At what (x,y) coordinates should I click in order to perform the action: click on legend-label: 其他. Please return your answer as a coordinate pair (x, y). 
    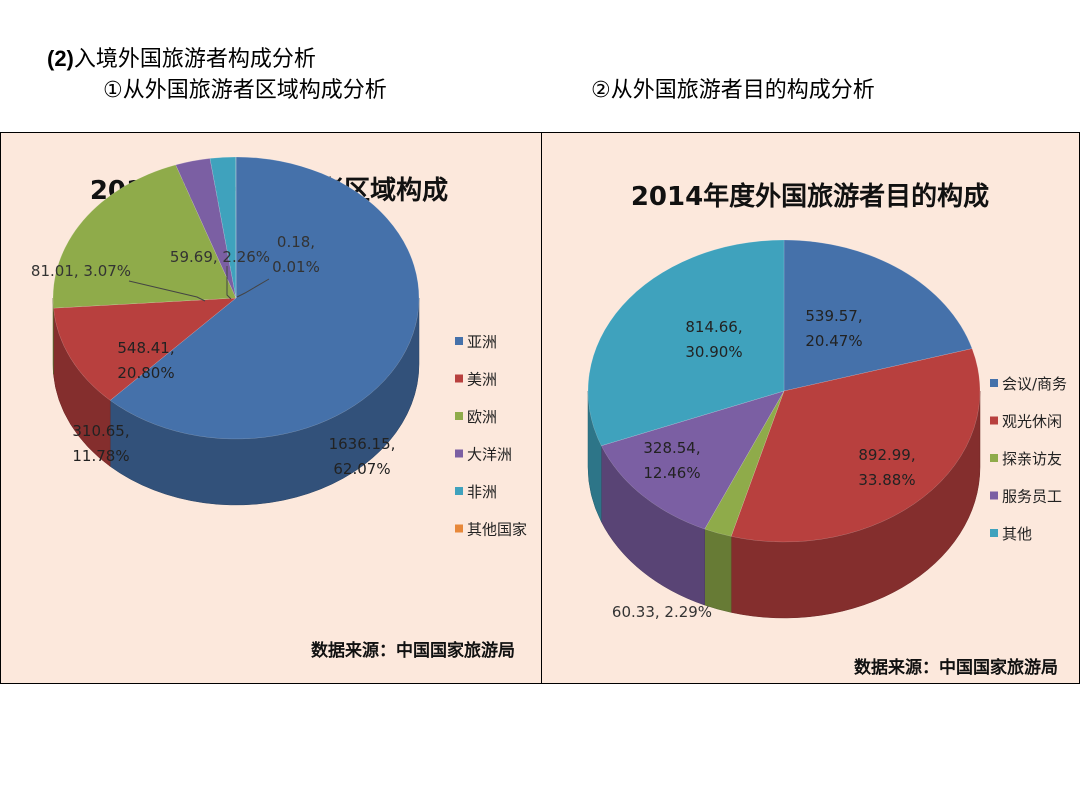
    Looking at the image, I should click on (1017, 534).